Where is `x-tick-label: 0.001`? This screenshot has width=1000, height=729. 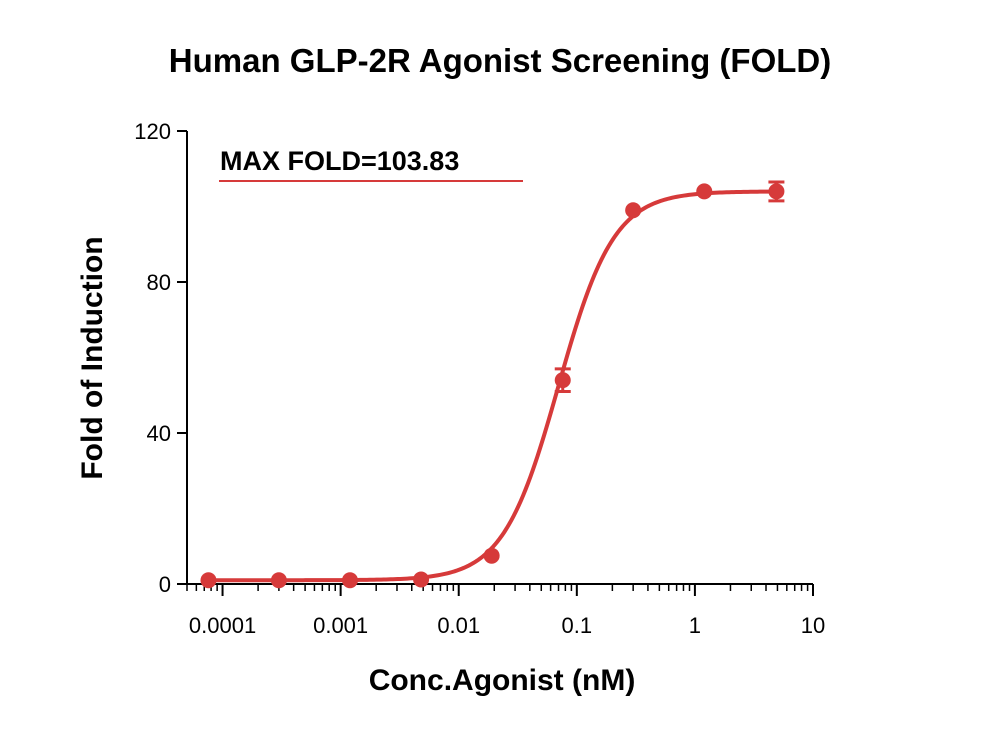
x-tick-label: 0.001 is located at coordinates (340, 625).